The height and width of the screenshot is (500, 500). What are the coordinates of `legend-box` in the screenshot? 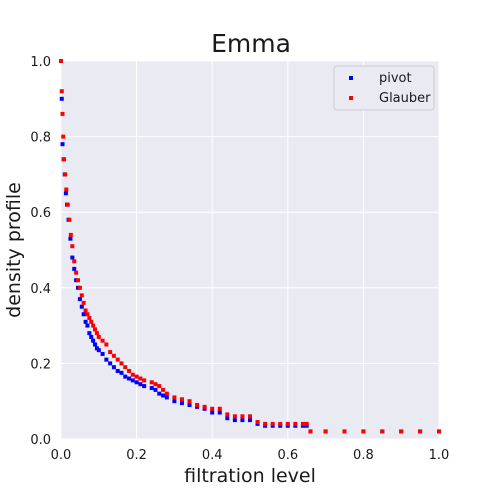 It's located at (384, 88).